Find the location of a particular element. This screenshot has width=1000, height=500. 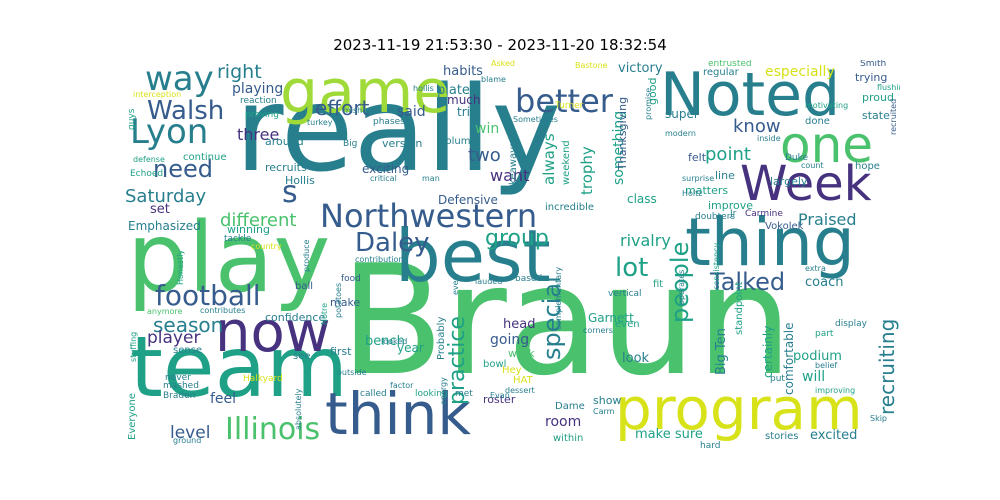

word-one: one is located at coordinates (827, 145).